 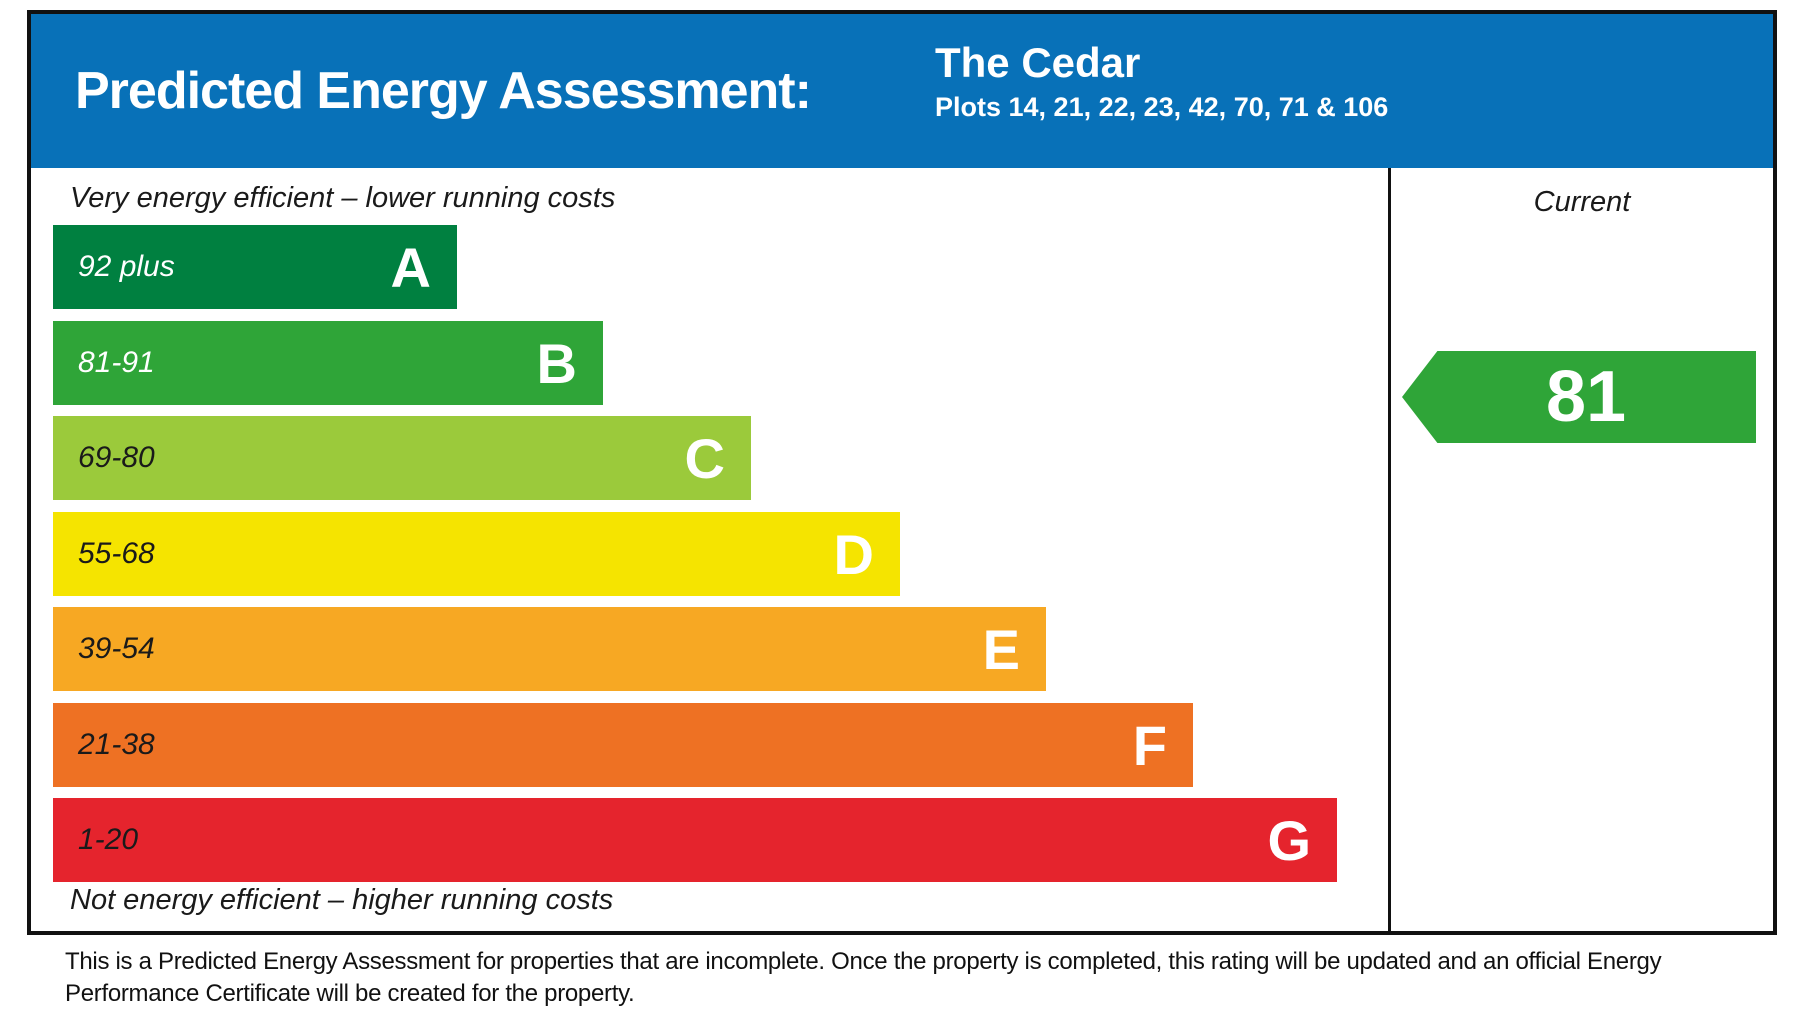 What do you see at coordinates (623, 744) in the screenshot?
I see `epc-band-f: 21-38 F` at bounding box center [623, 744].